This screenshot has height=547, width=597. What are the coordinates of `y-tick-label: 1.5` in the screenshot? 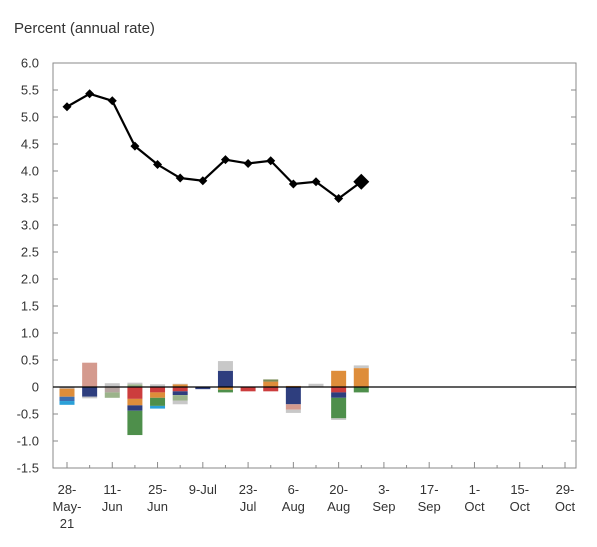 It's located at (30, 306).